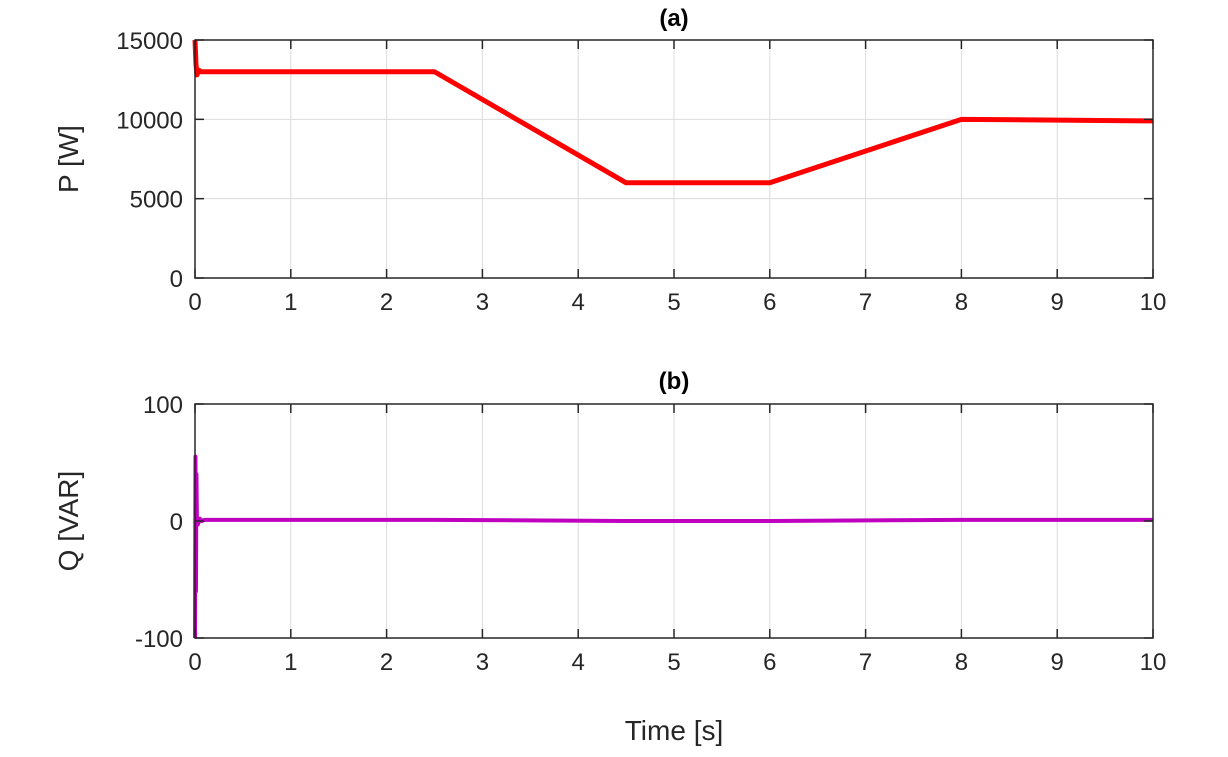  Describe the element at coordinates (961, 662) in the screenshot. I see `x-tick-label-b: 8` at that location.